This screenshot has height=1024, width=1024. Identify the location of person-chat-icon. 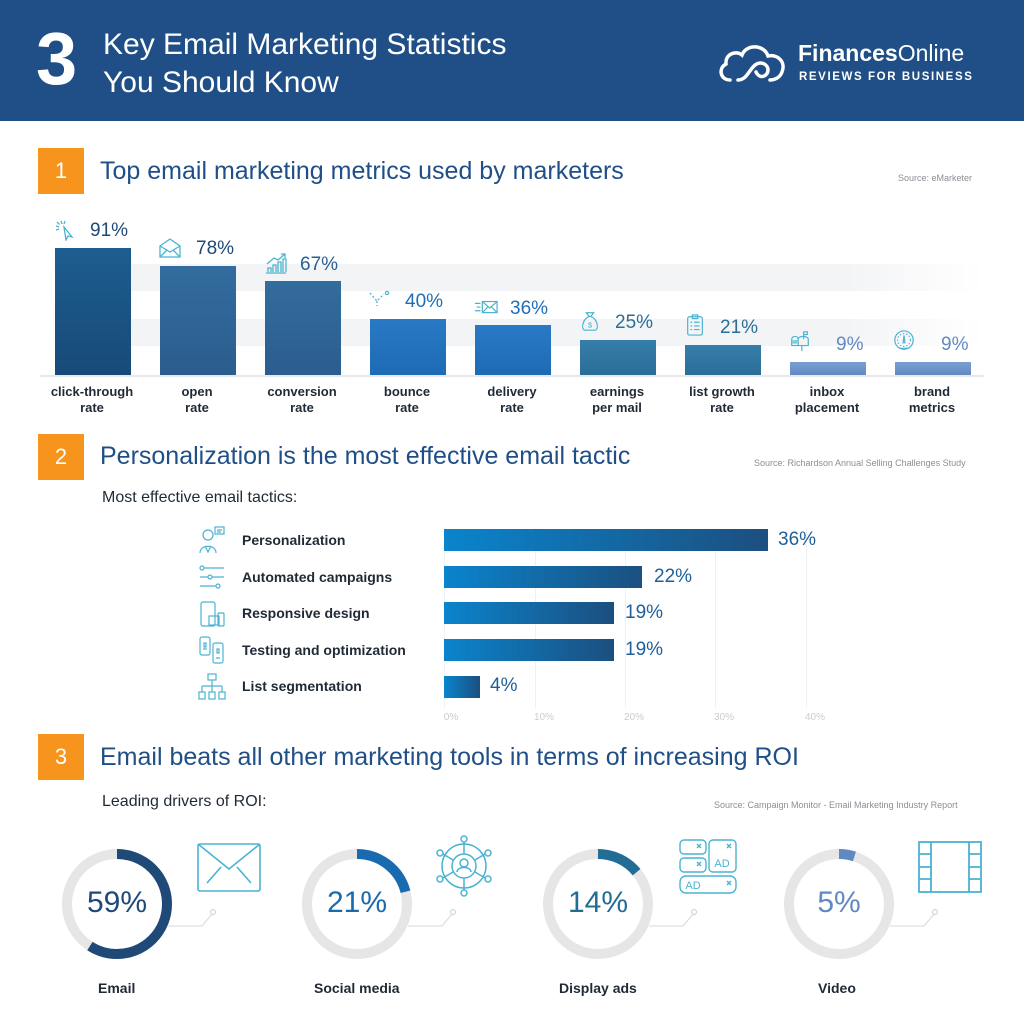
(212, 540).